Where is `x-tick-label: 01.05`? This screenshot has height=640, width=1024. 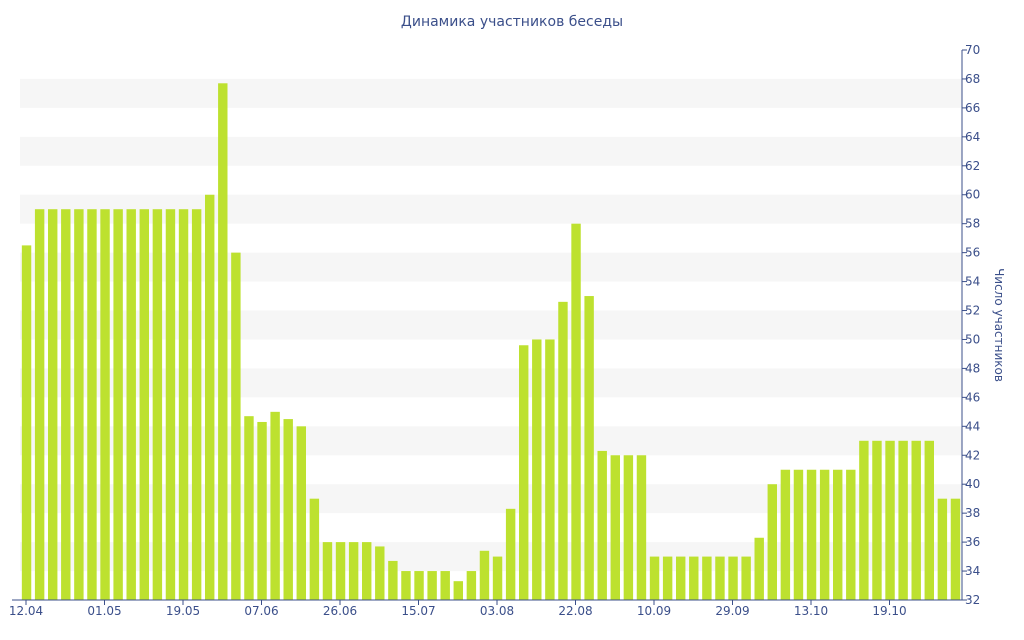
x-tick-label: 01.05 is located at coordinates (104, 611).